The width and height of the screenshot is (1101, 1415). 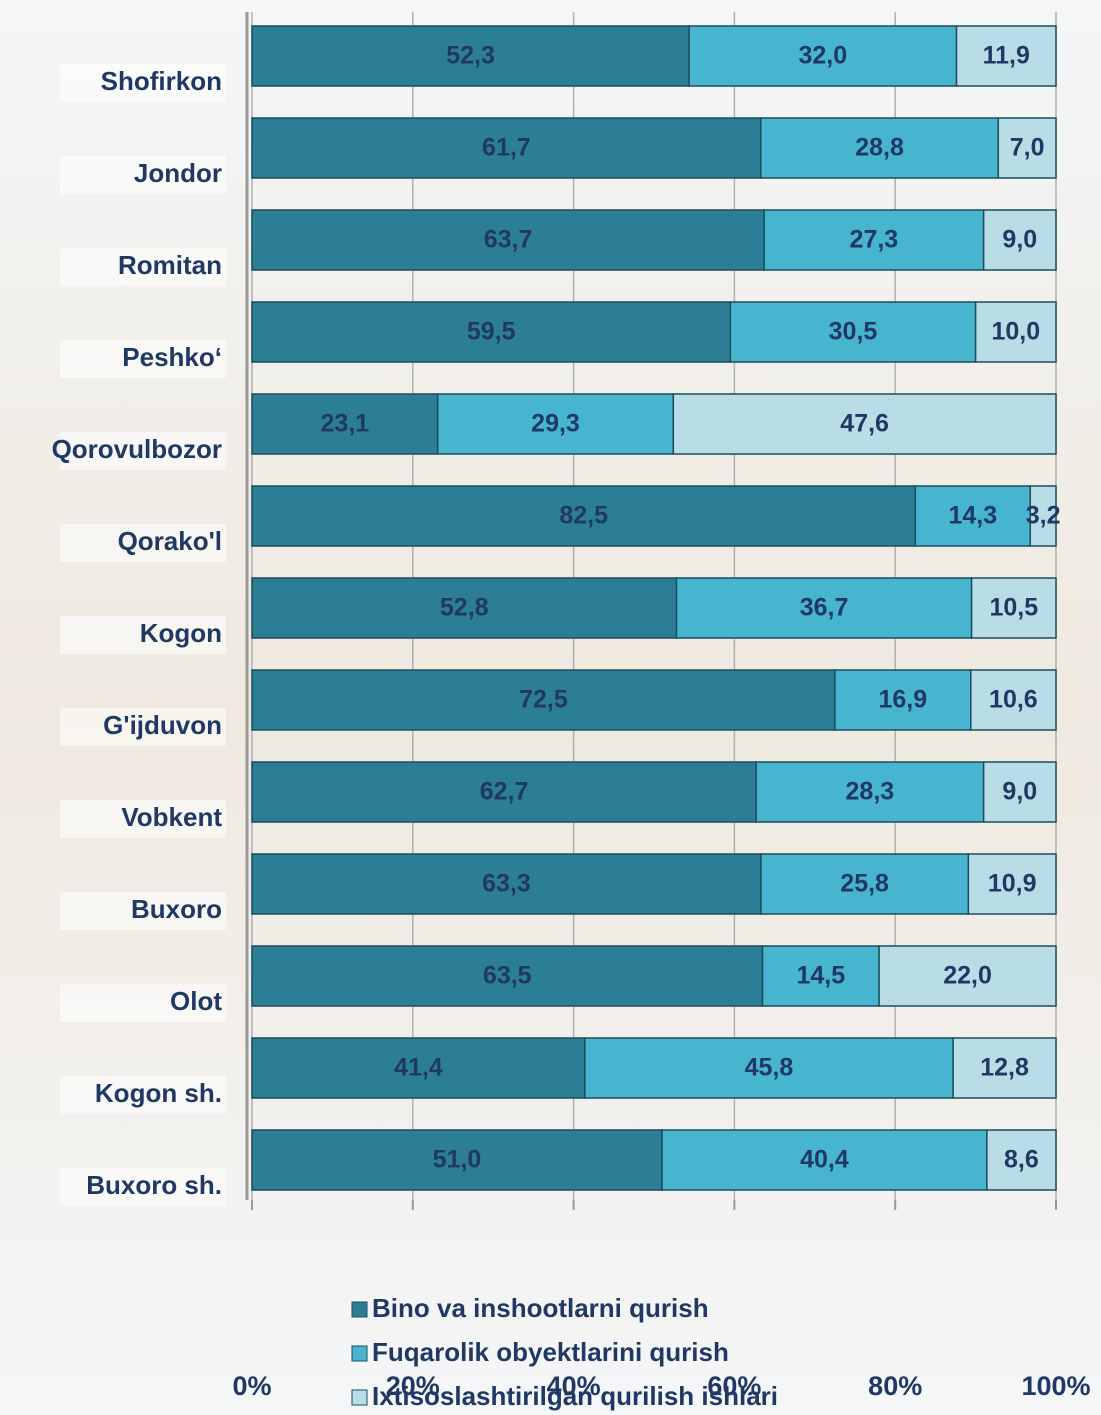 What do you see at coordinates (1055, 1386) in the screenshot?
I see `x-tick-label: 100%` at bounding box center [1055, 1386].